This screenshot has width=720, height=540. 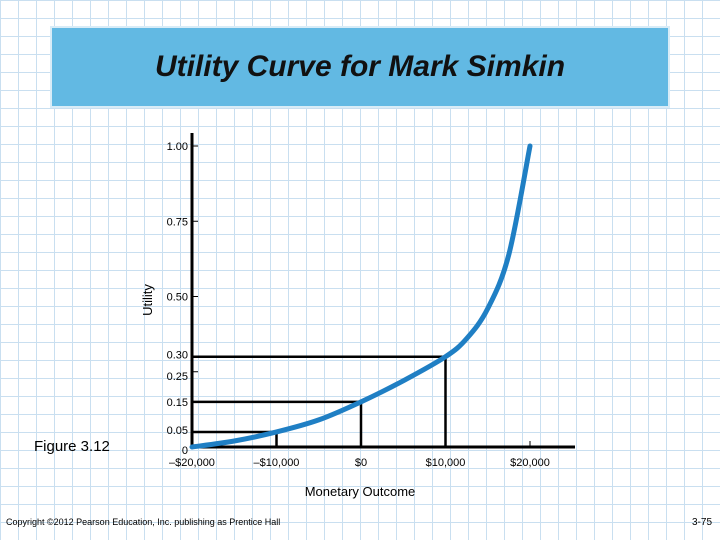 What do you see at coordinates (177, 147) in the screenshot?
I see `y-tick-label: 1.00` at bounding box center [177, 147].